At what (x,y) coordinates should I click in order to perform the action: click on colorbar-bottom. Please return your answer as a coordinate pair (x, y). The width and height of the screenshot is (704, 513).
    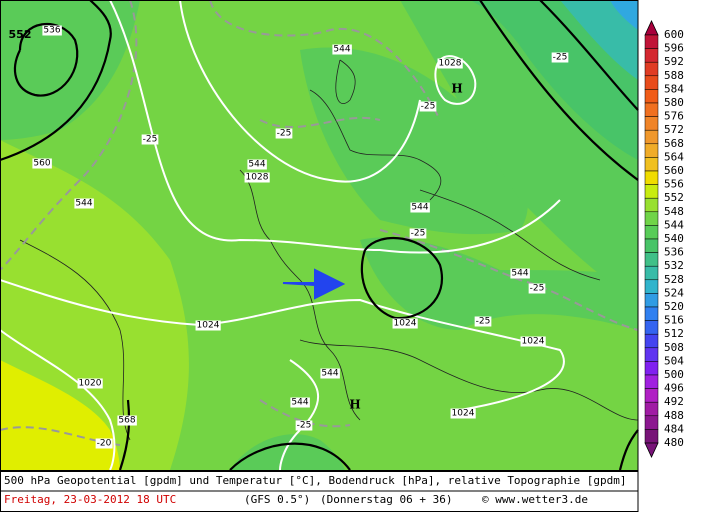
    Looking at the image, I should click on (651, 450).